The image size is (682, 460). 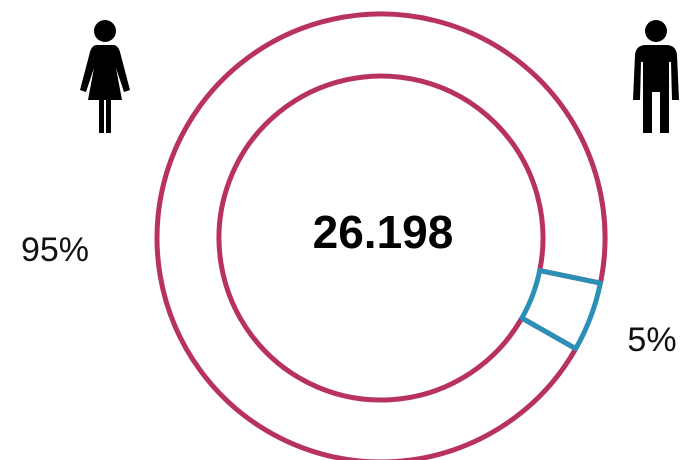 What do you see at coordinates (656, 76) in the screenshot?
I see `male-icon` at bounding box center [656, 76].